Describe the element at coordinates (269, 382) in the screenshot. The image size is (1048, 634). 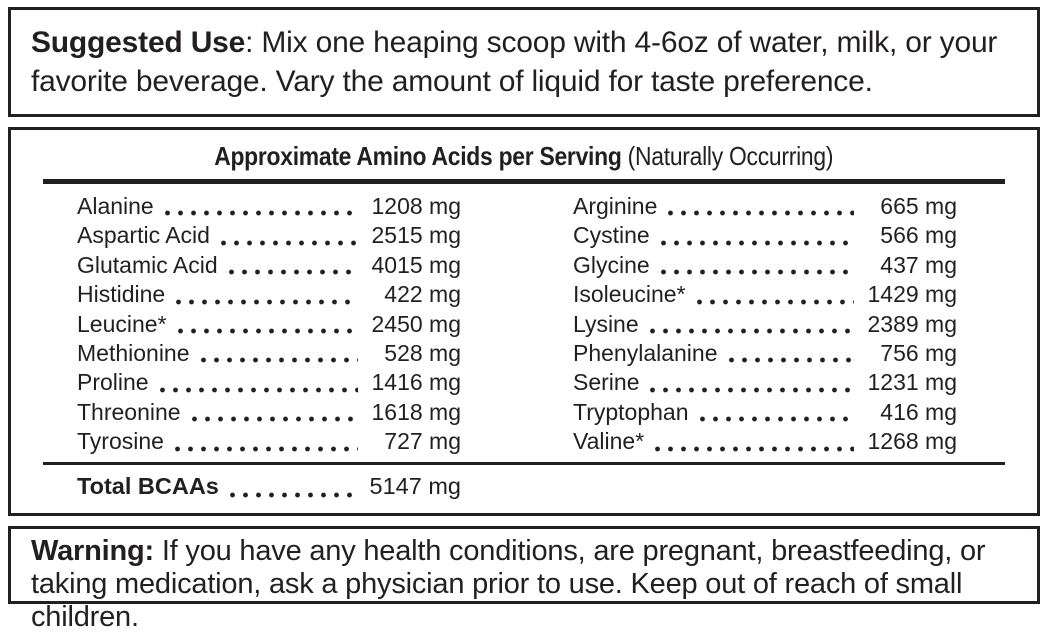
I see `amino-row: Proline 1416 mg` at that location.